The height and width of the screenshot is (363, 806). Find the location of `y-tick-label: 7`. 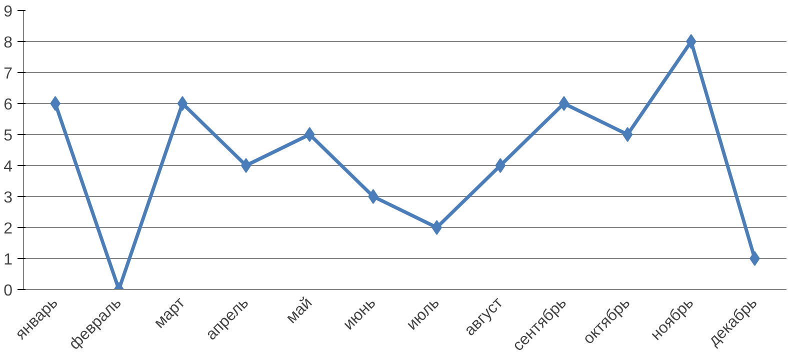

y-tick-label: 7 is located at coordinates (8, 74).